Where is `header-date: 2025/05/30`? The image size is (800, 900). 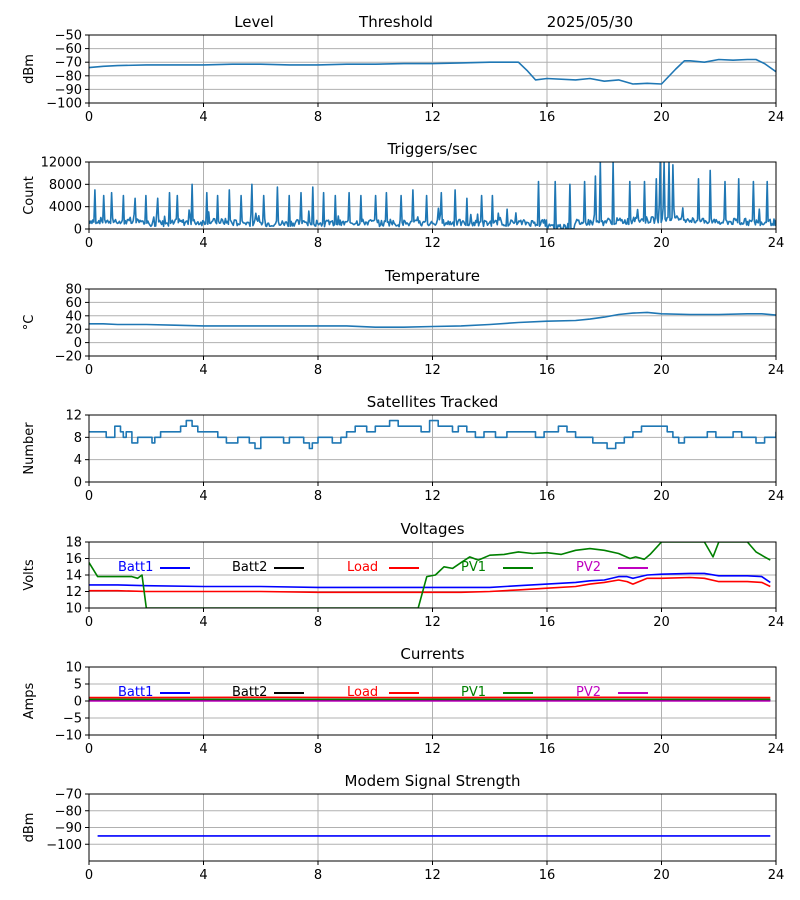 header-date: 2025/05/30 is located at coordinates (590, 22).